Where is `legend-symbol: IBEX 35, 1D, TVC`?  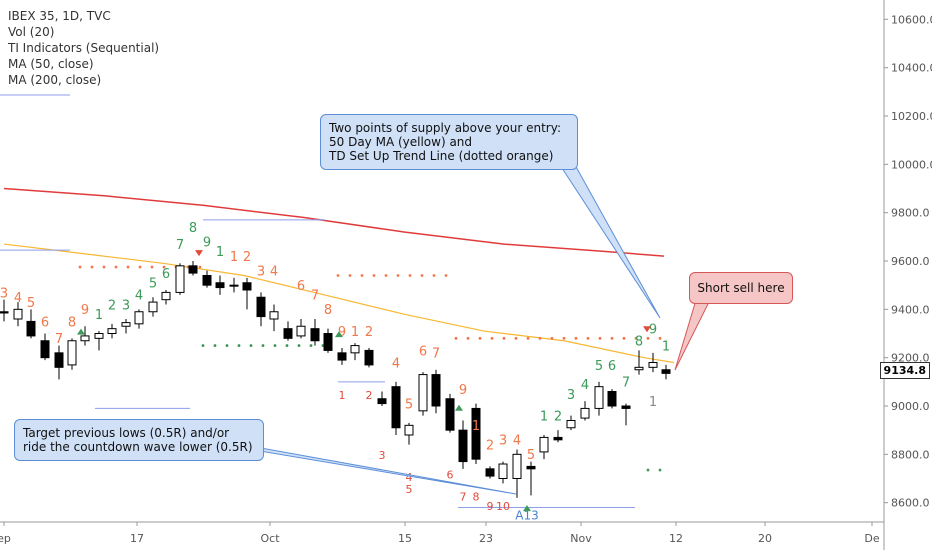 legend-symbol: IBEX 35, 1D, TVC is located at coordinates (59, 16).